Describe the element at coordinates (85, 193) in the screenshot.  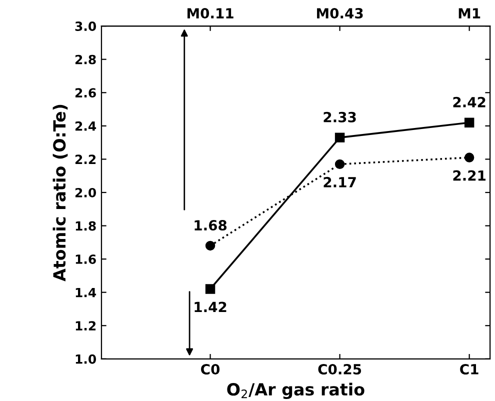
I see `y-tick-label: 2.0` at that location.